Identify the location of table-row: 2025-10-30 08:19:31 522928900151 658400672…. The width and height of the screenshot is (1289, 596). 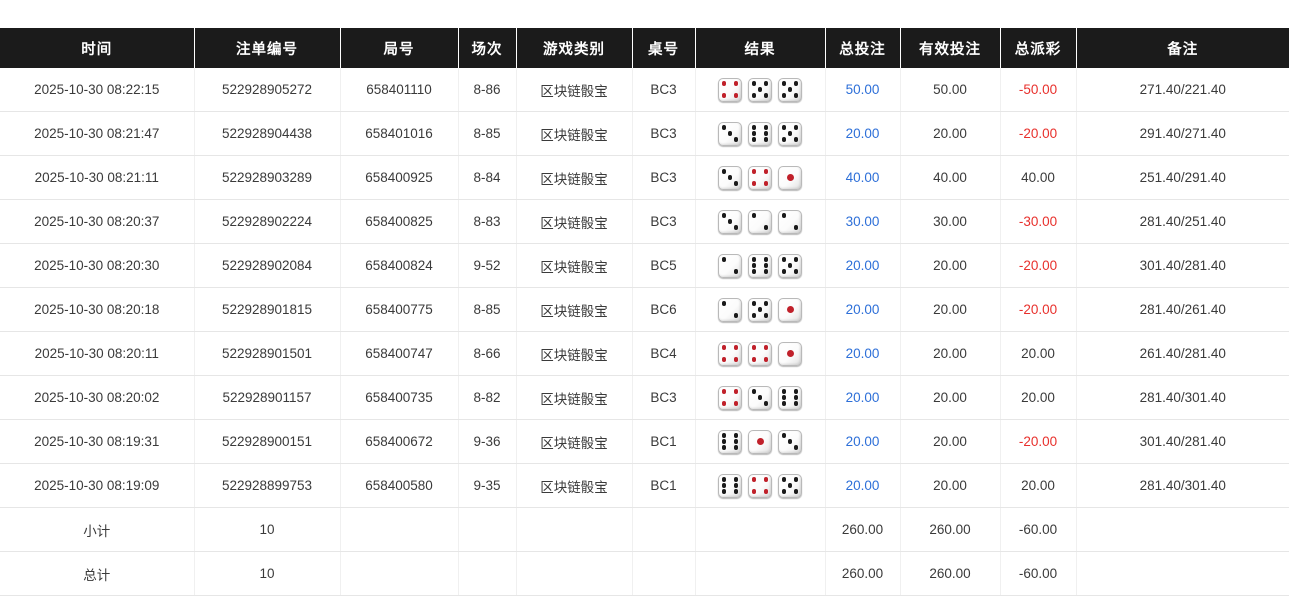
(644, 441).